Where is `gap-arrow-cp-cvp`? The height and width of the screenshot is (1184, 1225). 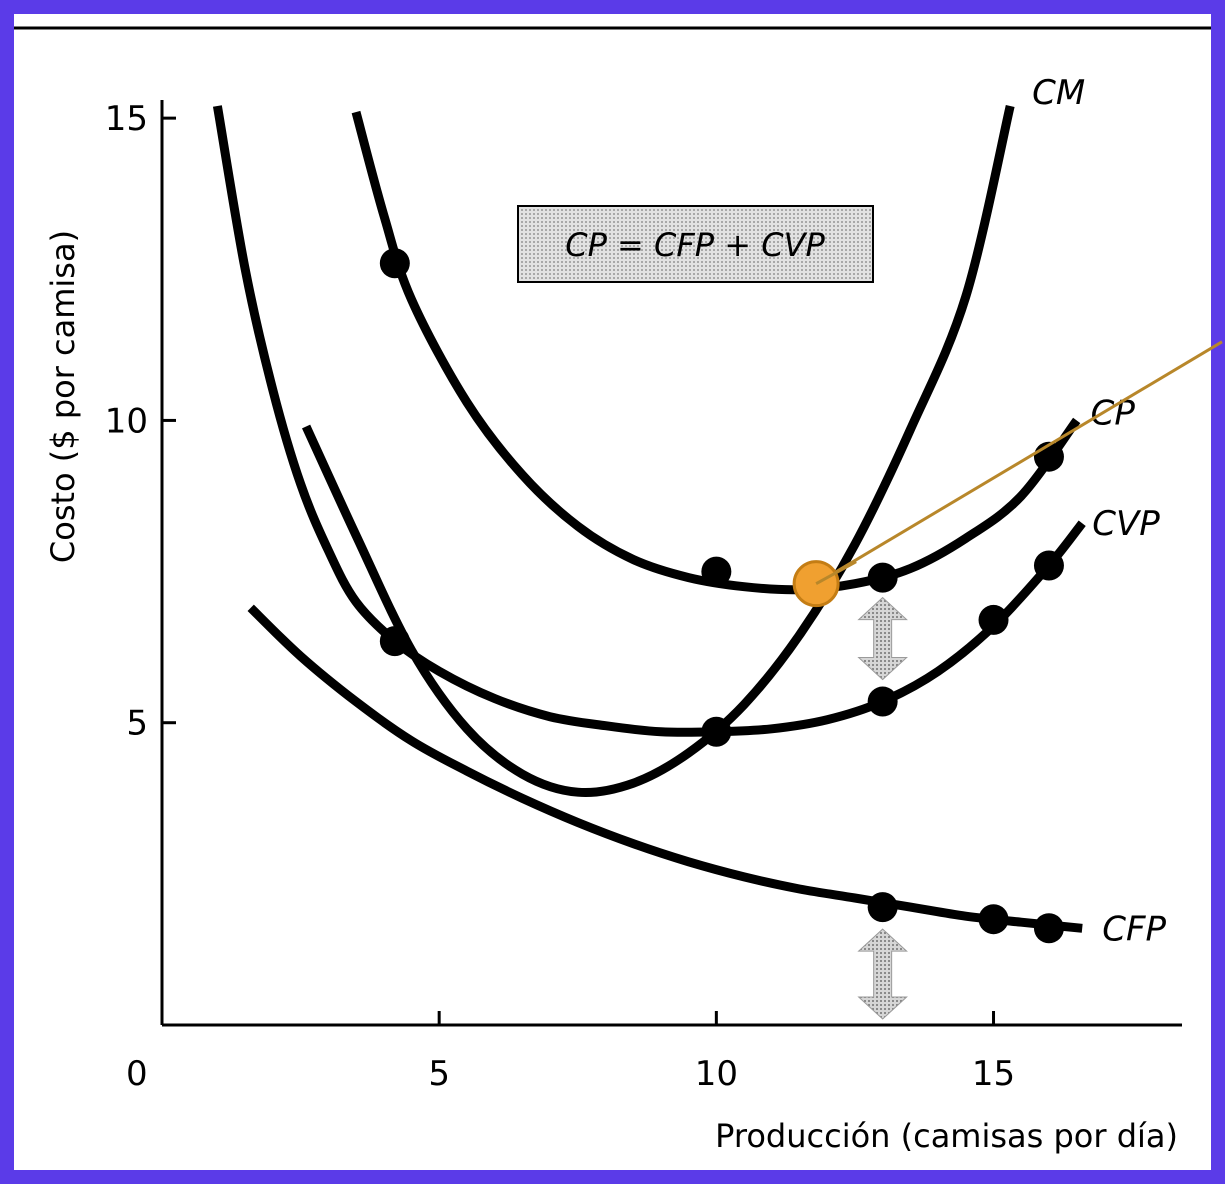 gap-arrow-cp-cvp is located at coordinates (882, 638).